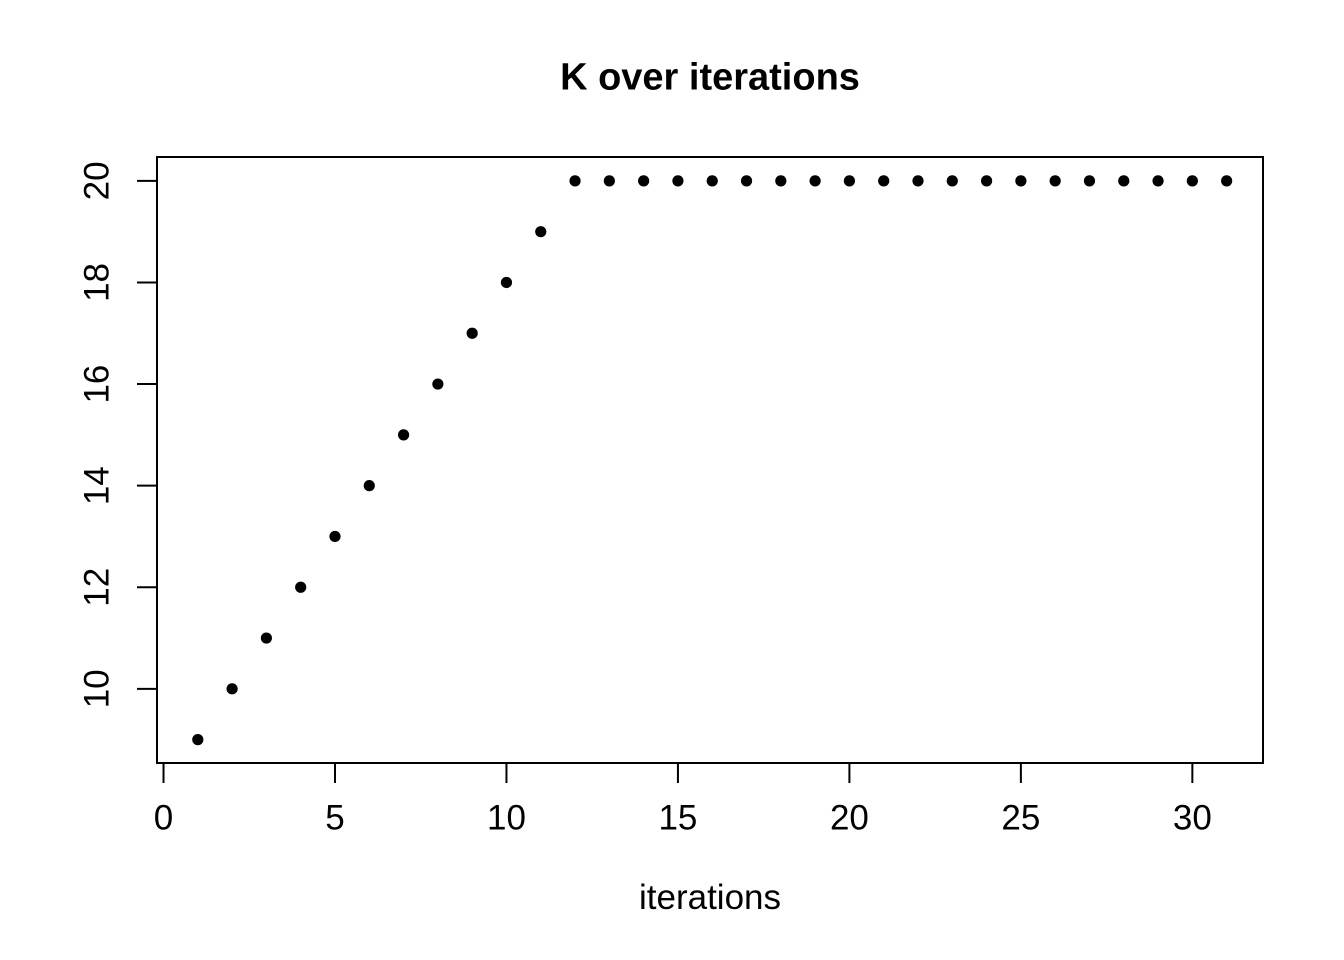 The width and height of the screenshot is (1344, 960). Describe the element at coordinates (97, 688) in the screenshot. I see `y-tick-label: 10` at that location.